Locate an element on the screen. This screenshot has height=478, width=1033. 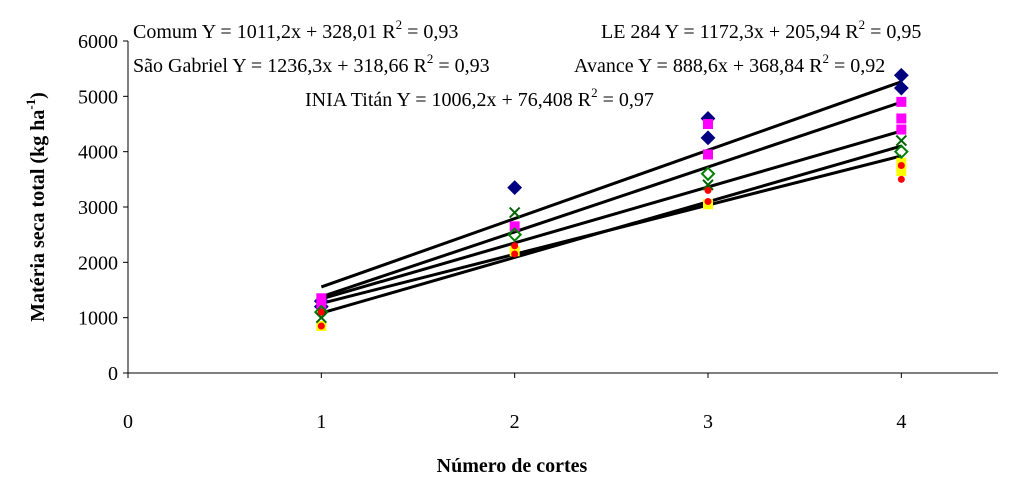
equation-text: Avance Y = 888,6x + 368,84 R is located at coordinates (698, 66).